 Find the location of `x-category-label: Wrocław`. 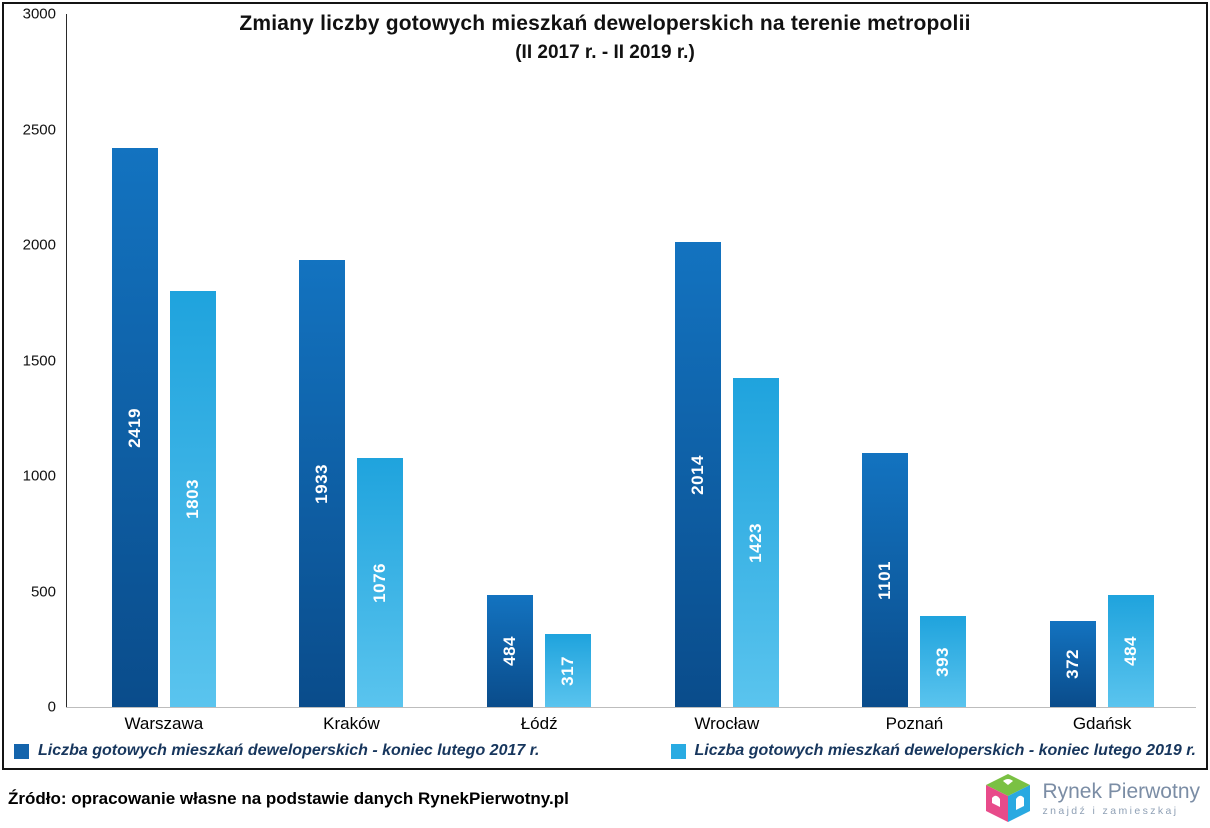

x-category-label: Wrocław is located at coordinates (727, 723).